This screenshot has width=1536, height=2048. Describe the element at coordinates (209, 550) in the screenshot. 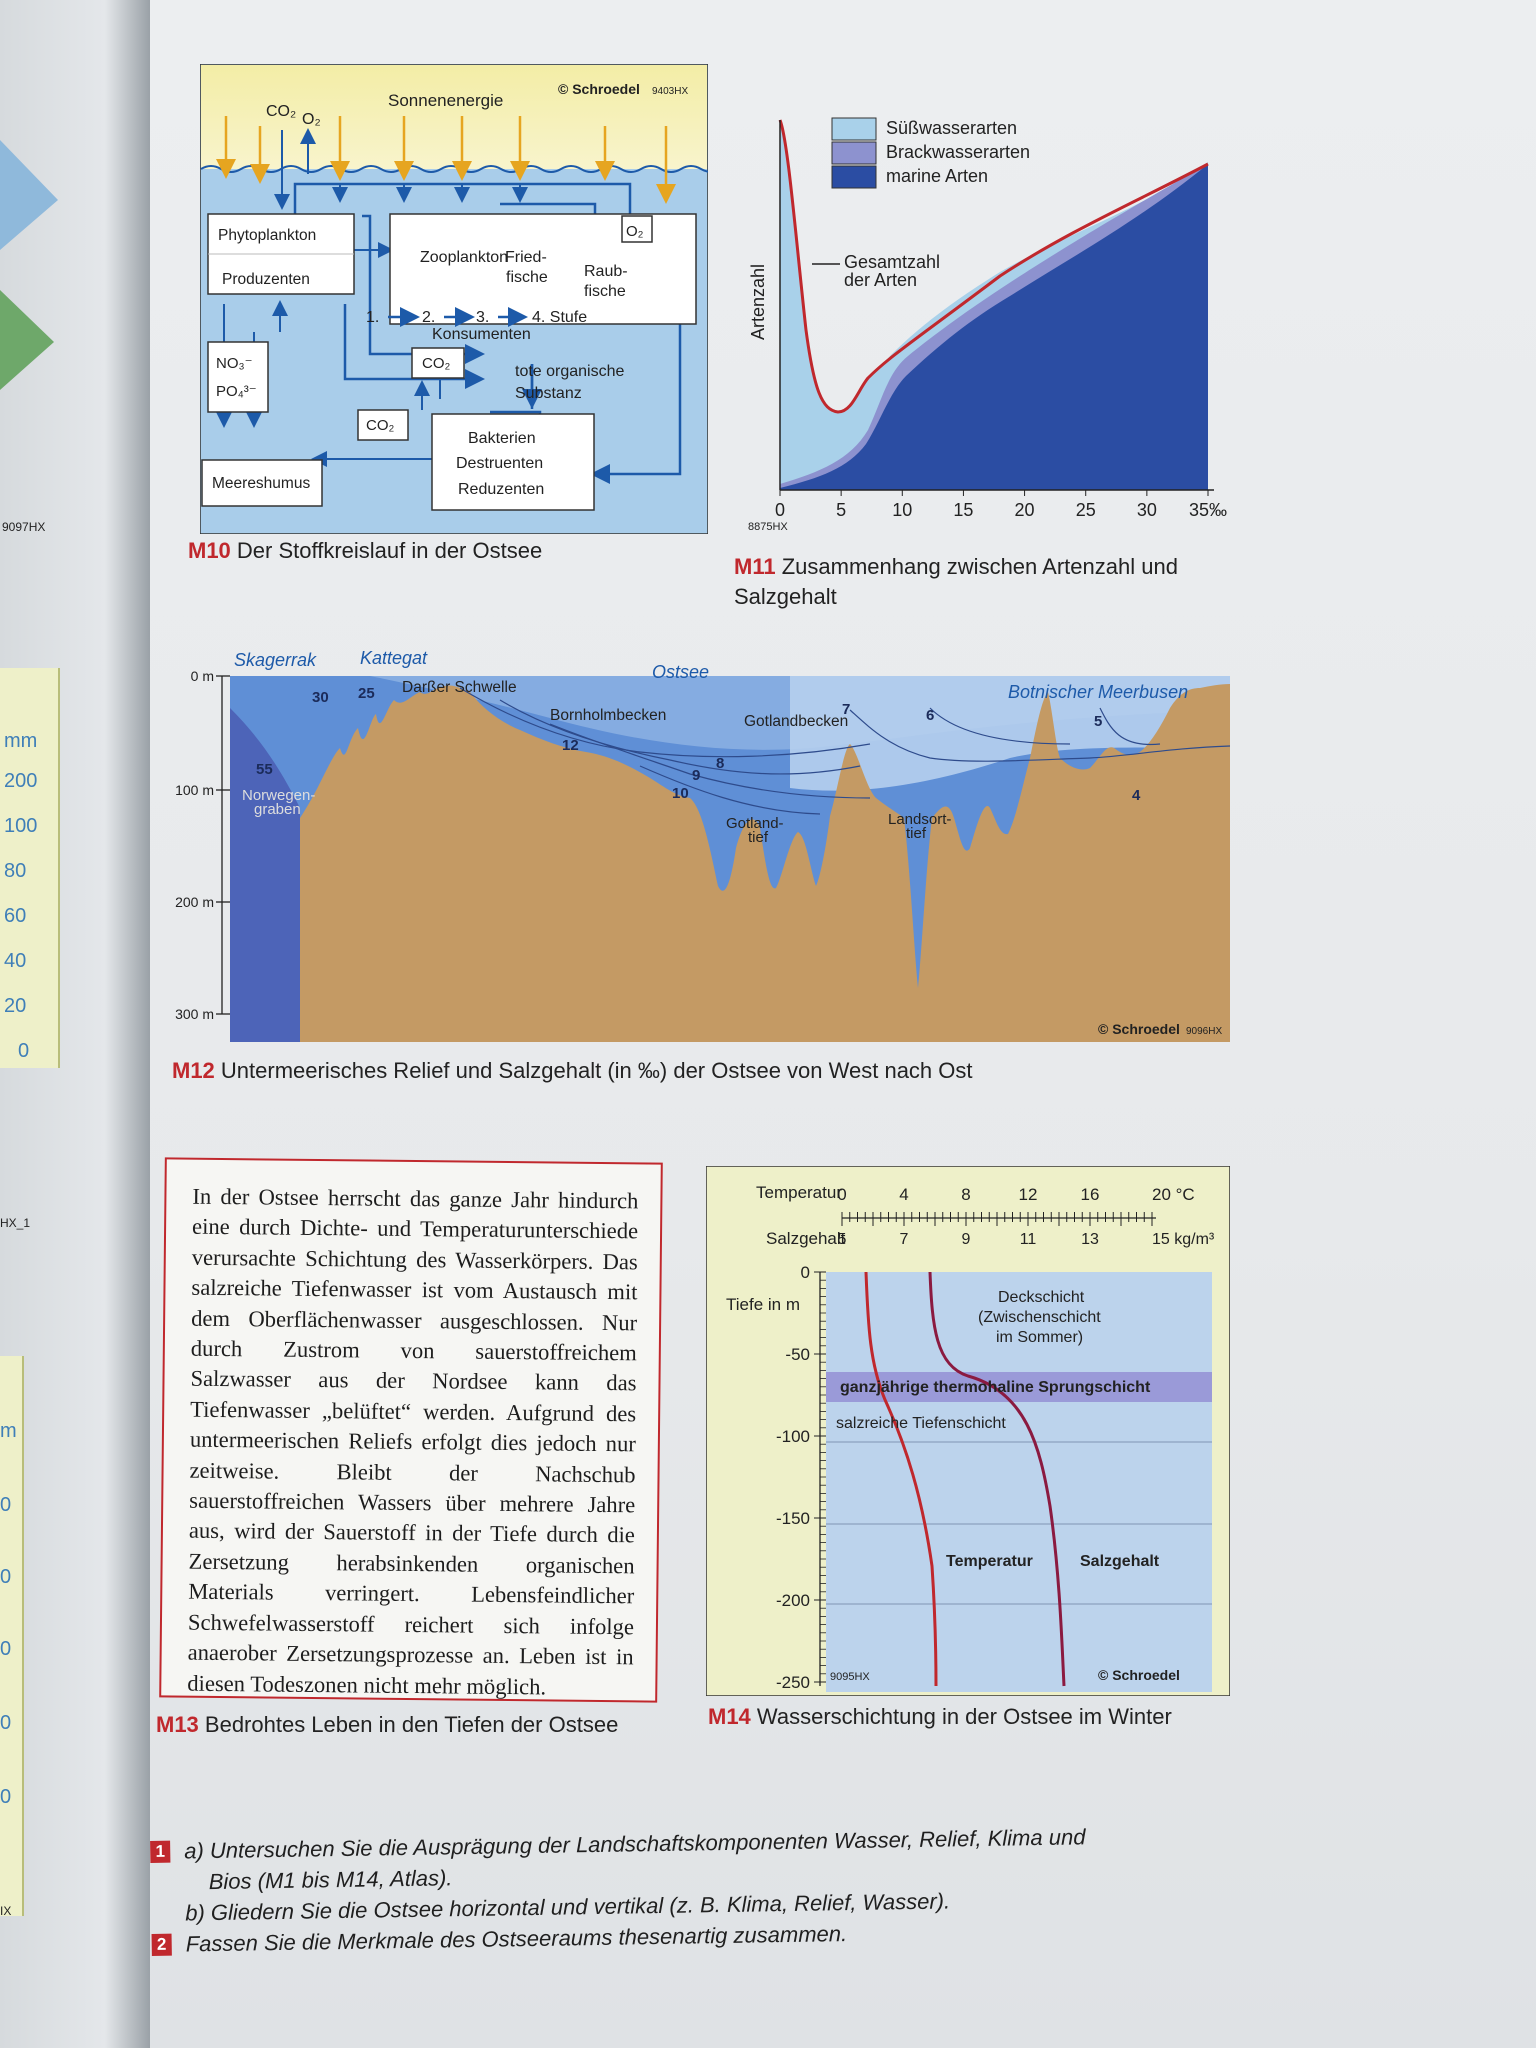

I see `caption-ref: M10` at that location.